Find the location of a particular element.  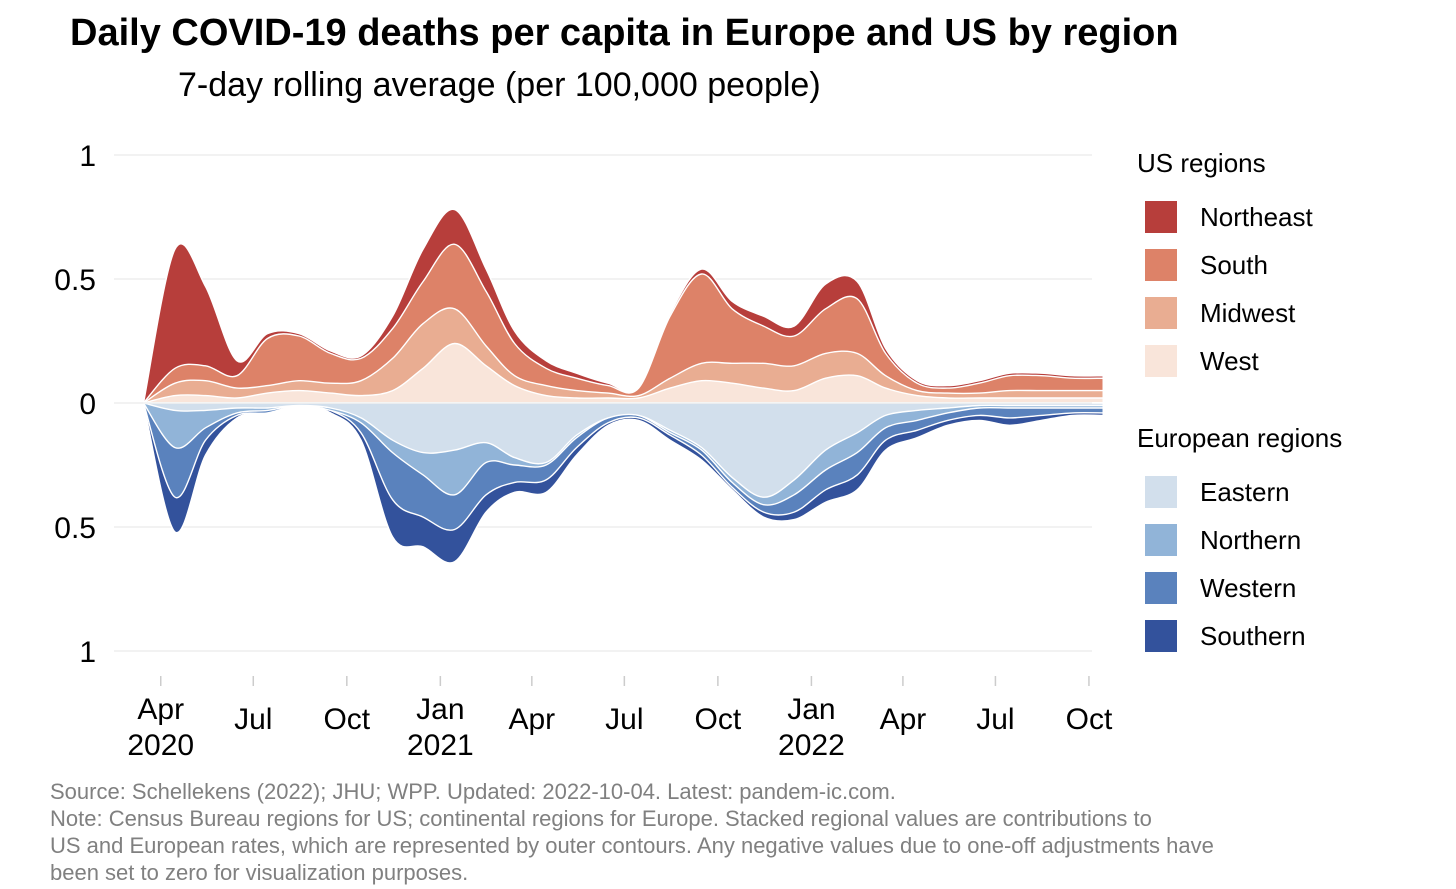

eu-legend-item-eastern: Eastern is located at coordinates (1239, 492).